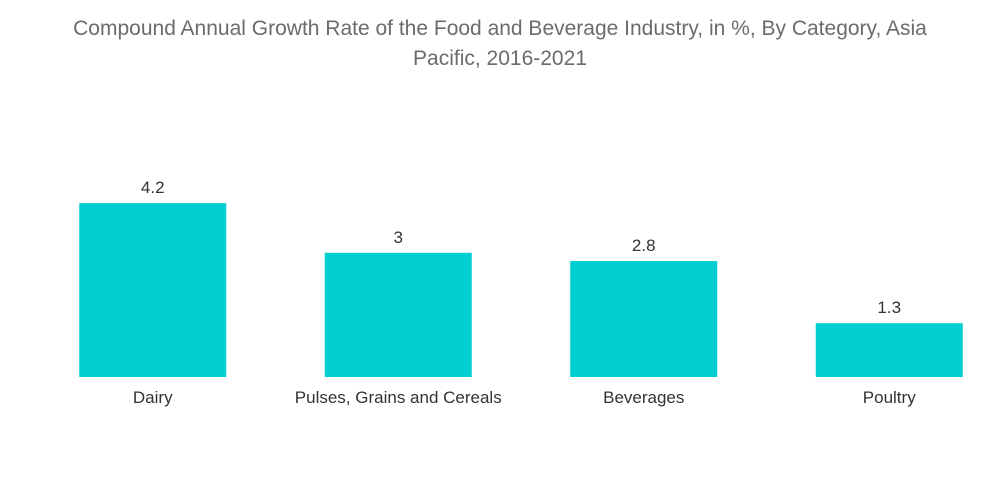 This screenshot has width=1000, height=504. I want to click on category-label-3: Poultry, so click(889, 397).